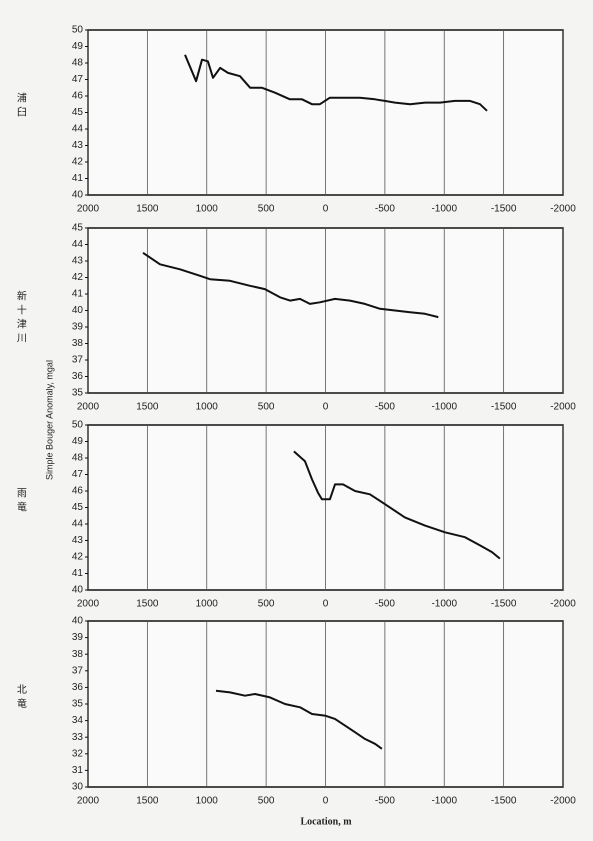 Image resolution: width=593 pixels, height=841 pixels. Describe the element at coordinates (326, 821) in the screenshot. I see `x-axis-label: Location, m` at that location.